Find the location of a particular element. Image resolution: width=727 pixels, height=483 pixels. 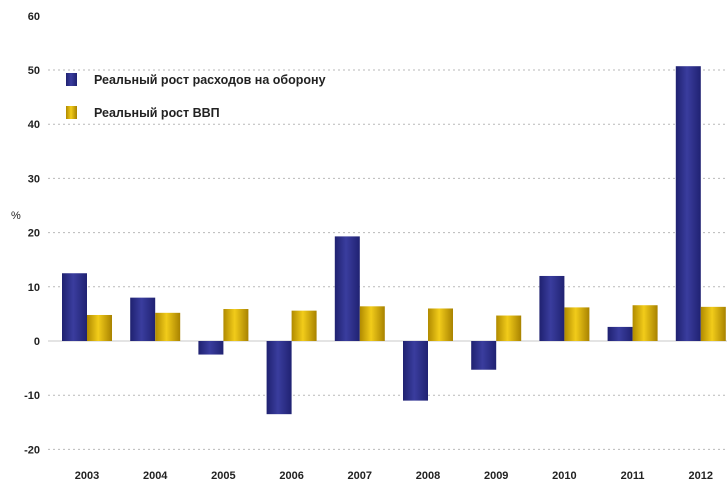

y-axis-label: % is located at coordinates (16, 216).